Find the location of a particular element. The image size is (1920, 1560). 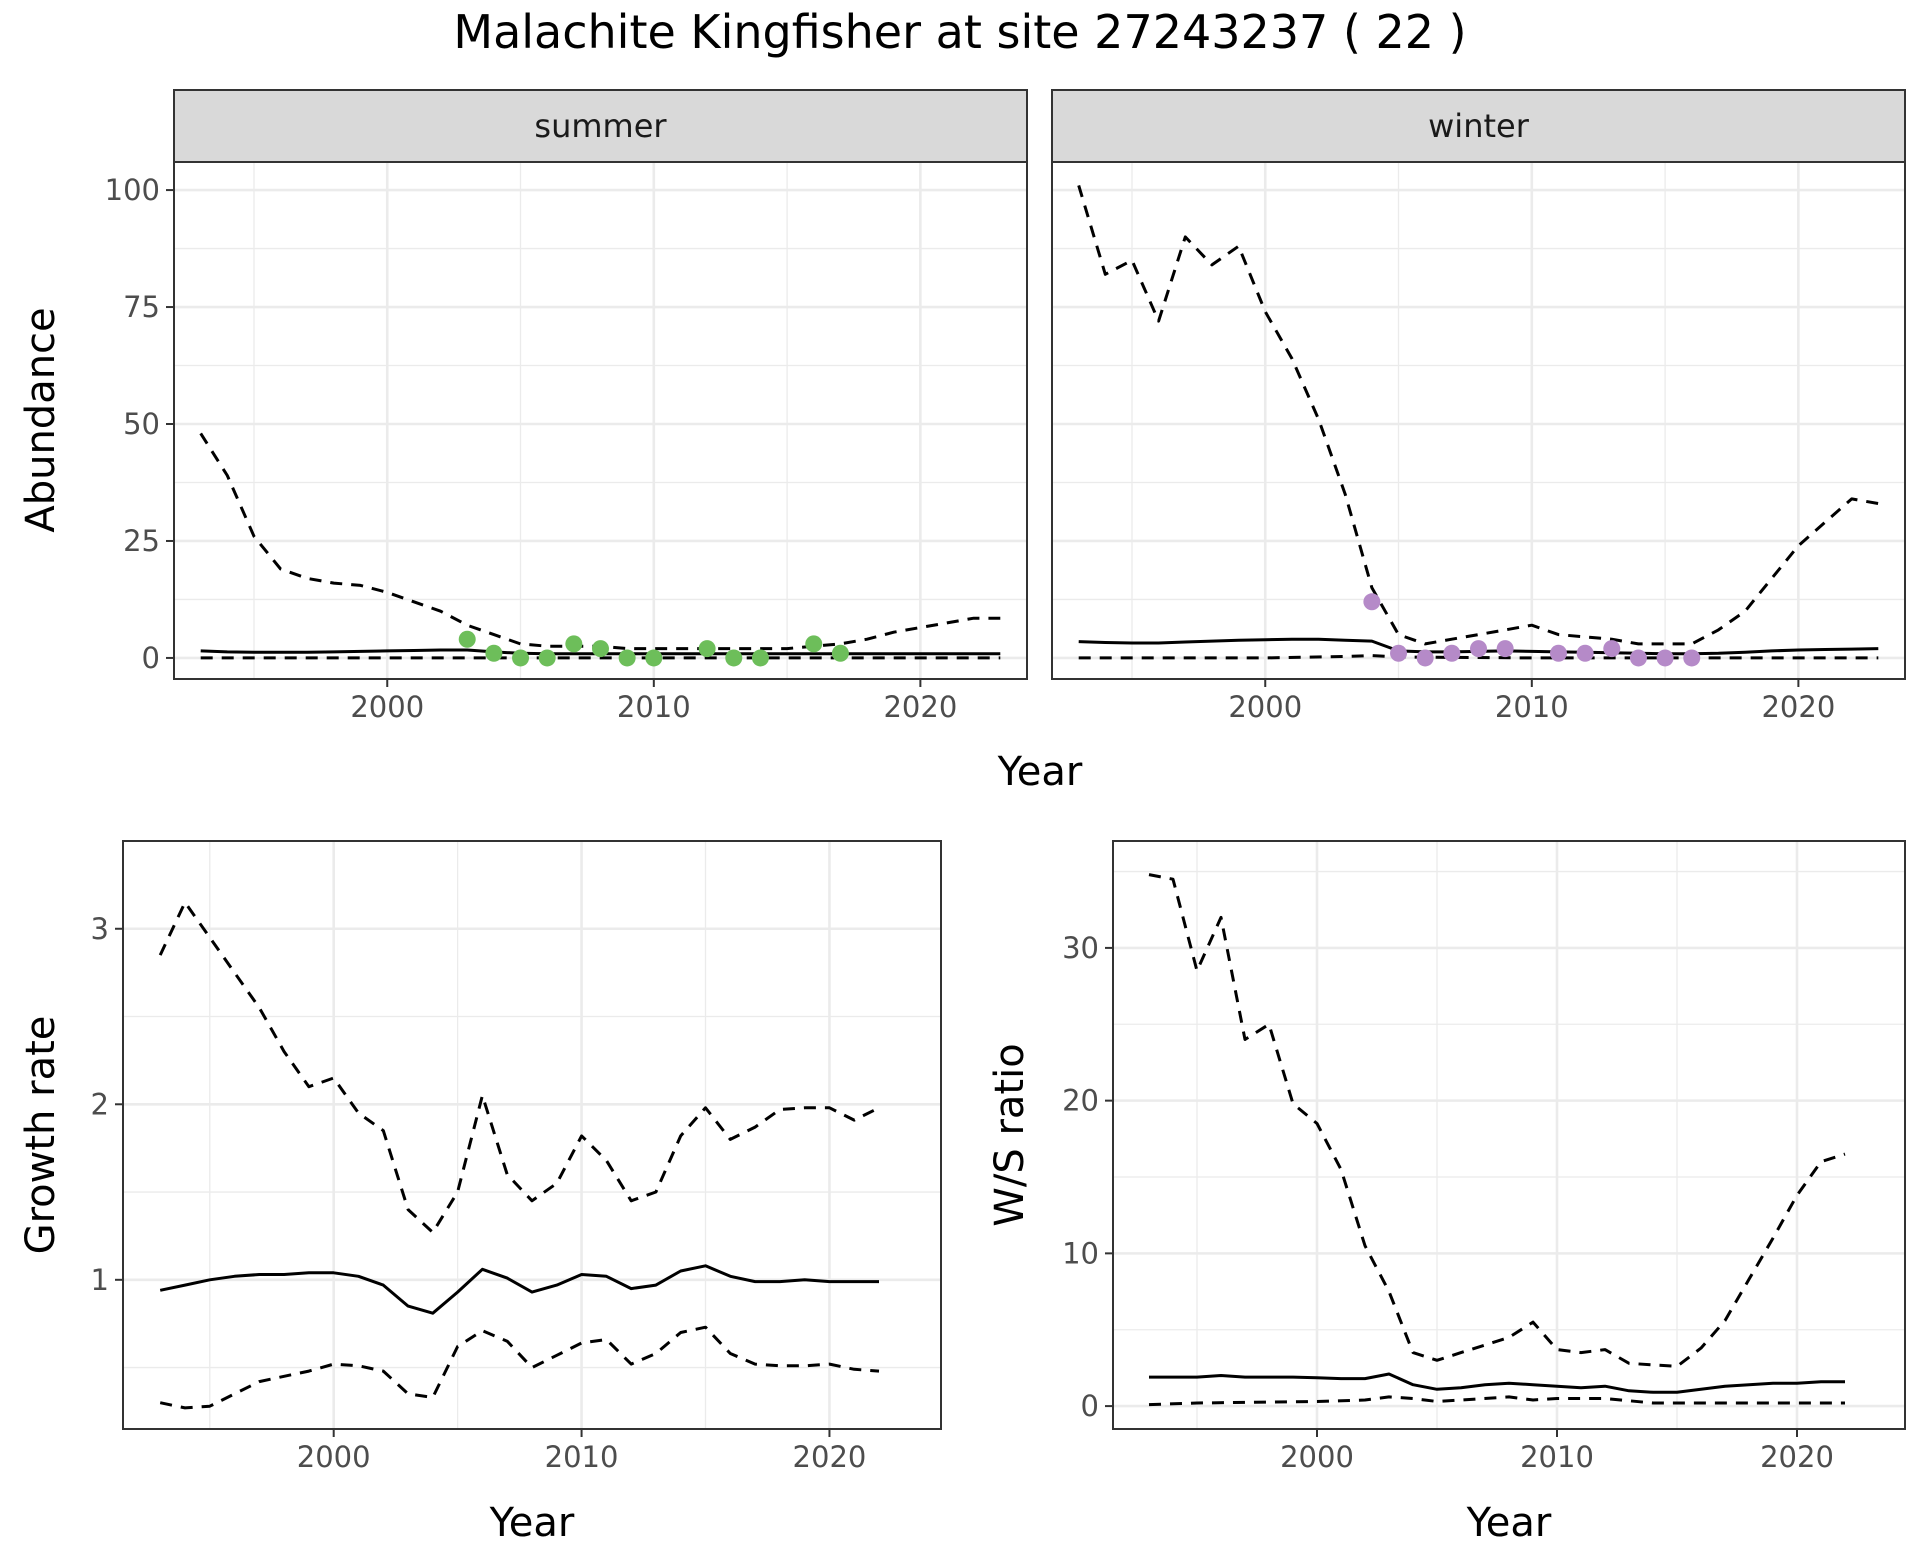

growth-rate-x-axis-title: Year is located at coordinates (532, 1523).